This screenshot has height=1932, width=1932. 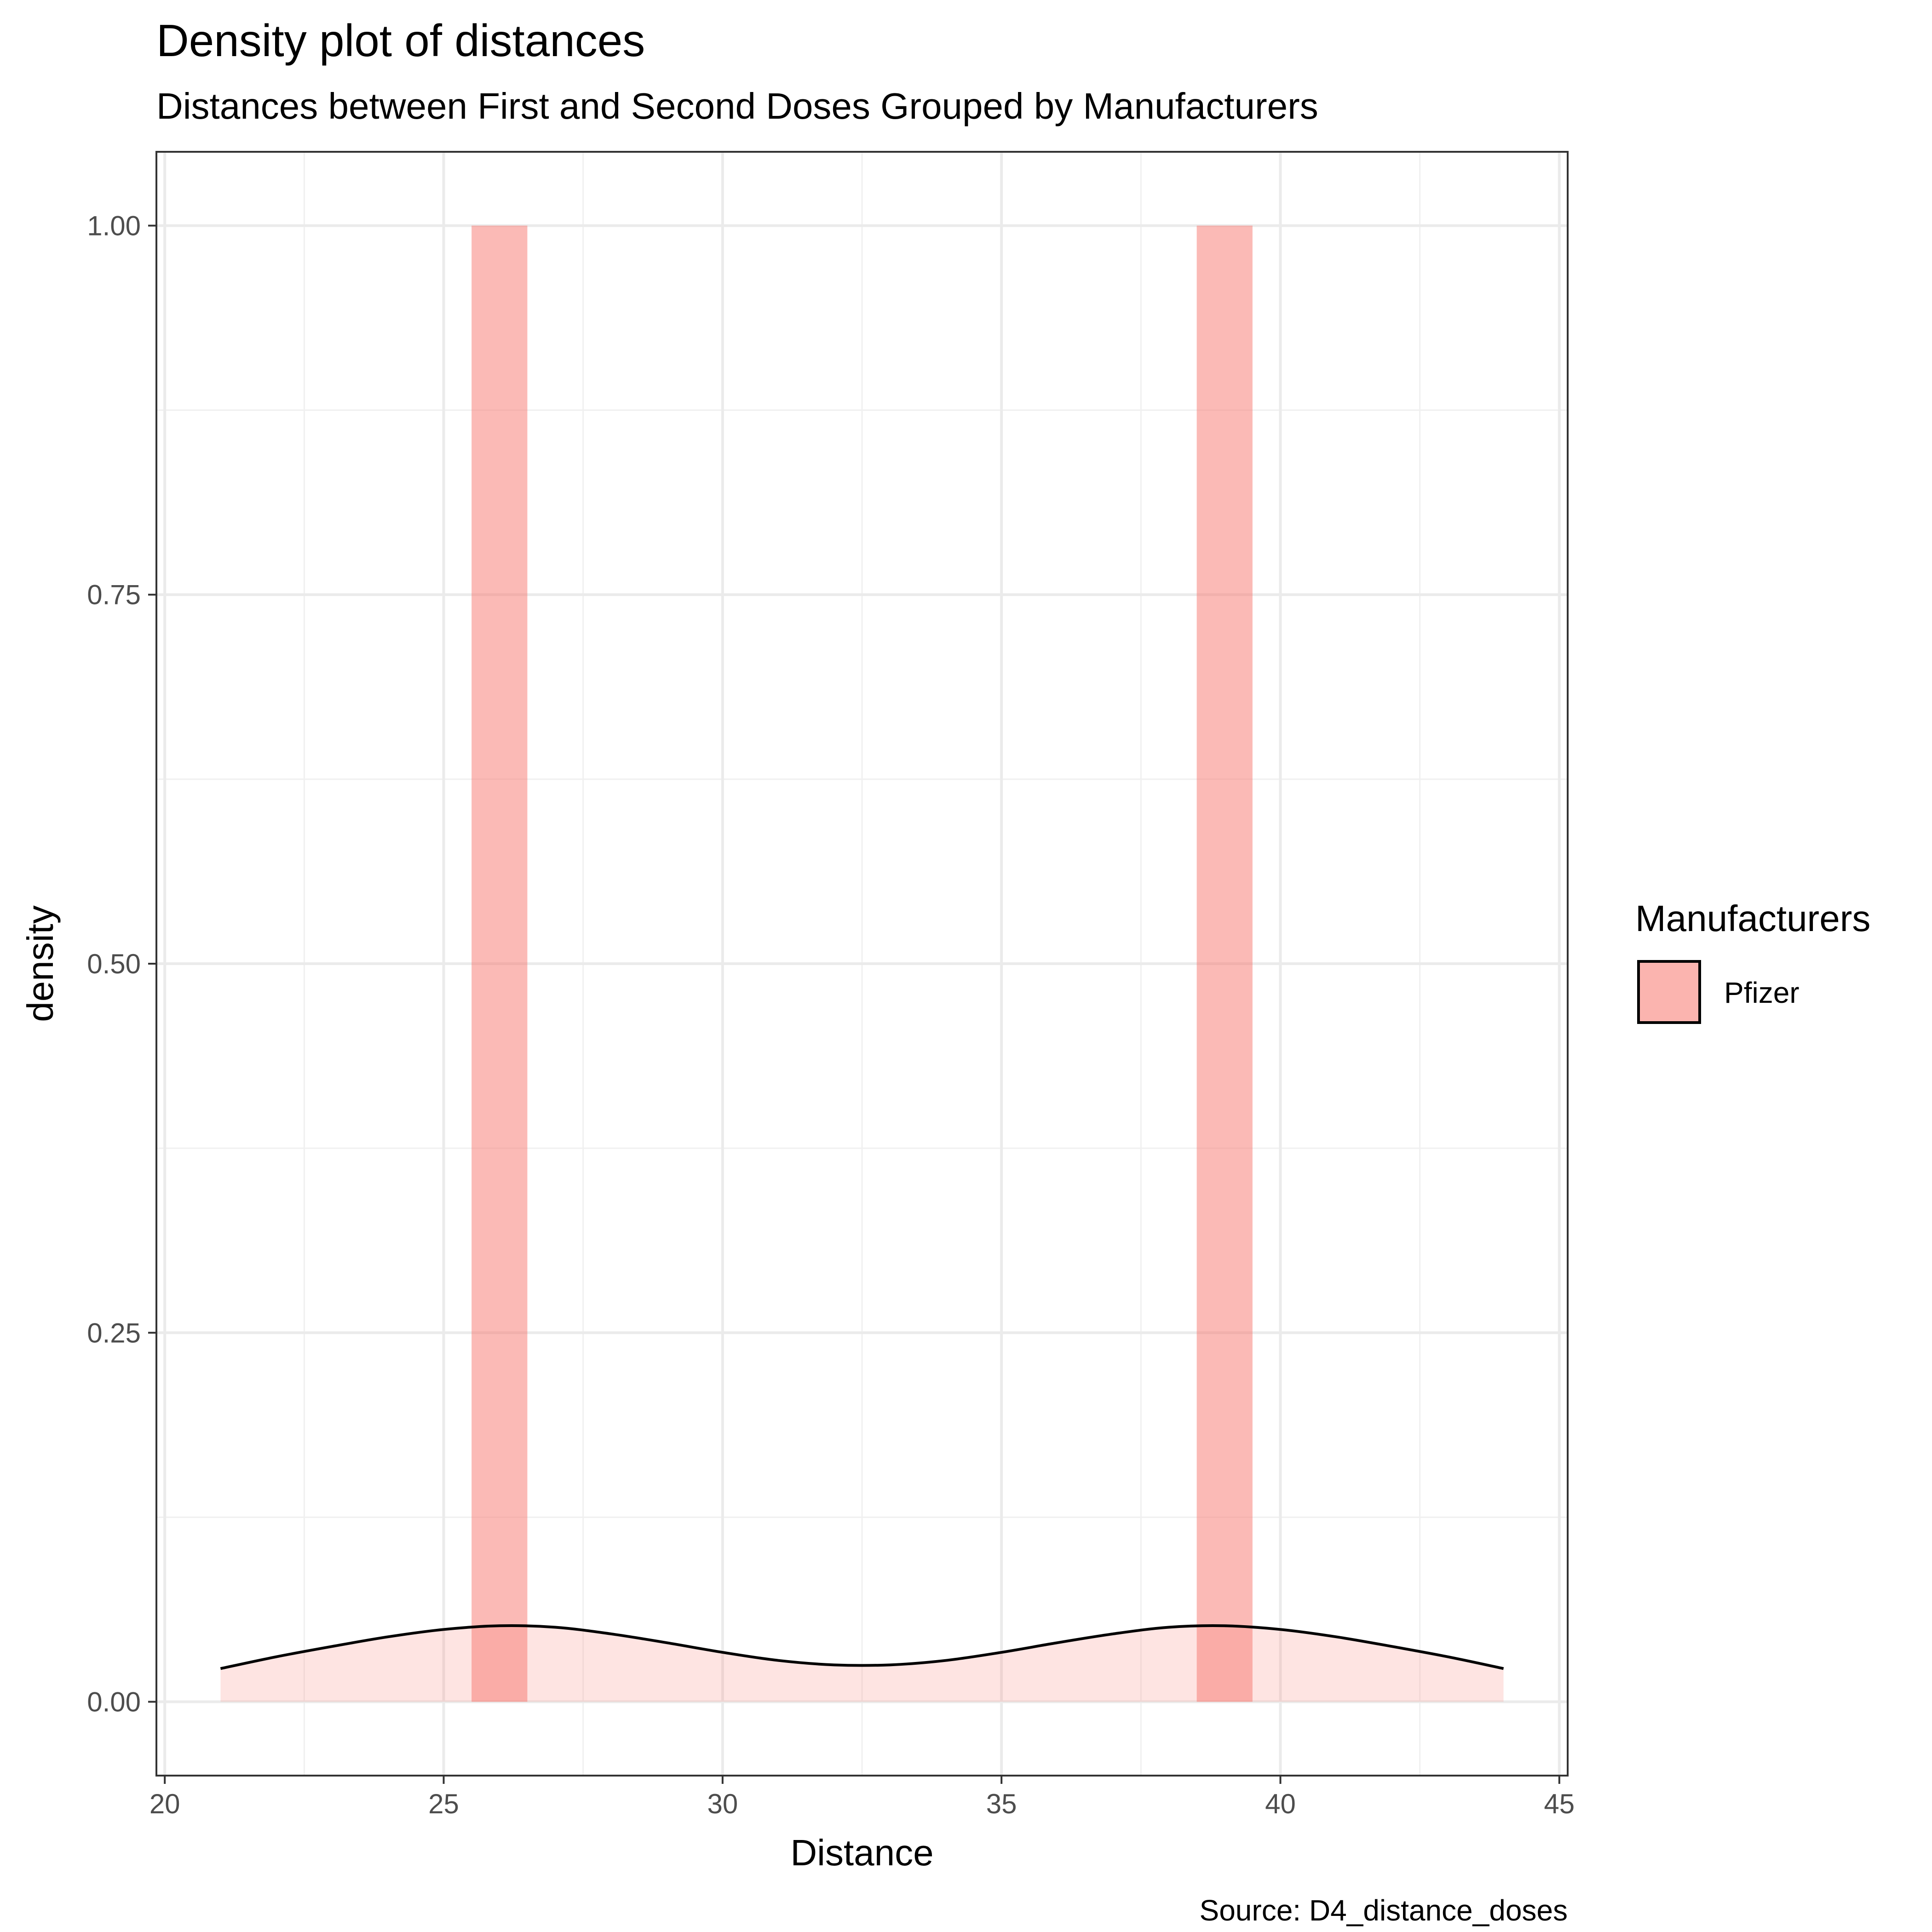 I want to click on y-tick-label: 0.25, so click(x=114, y=1332).